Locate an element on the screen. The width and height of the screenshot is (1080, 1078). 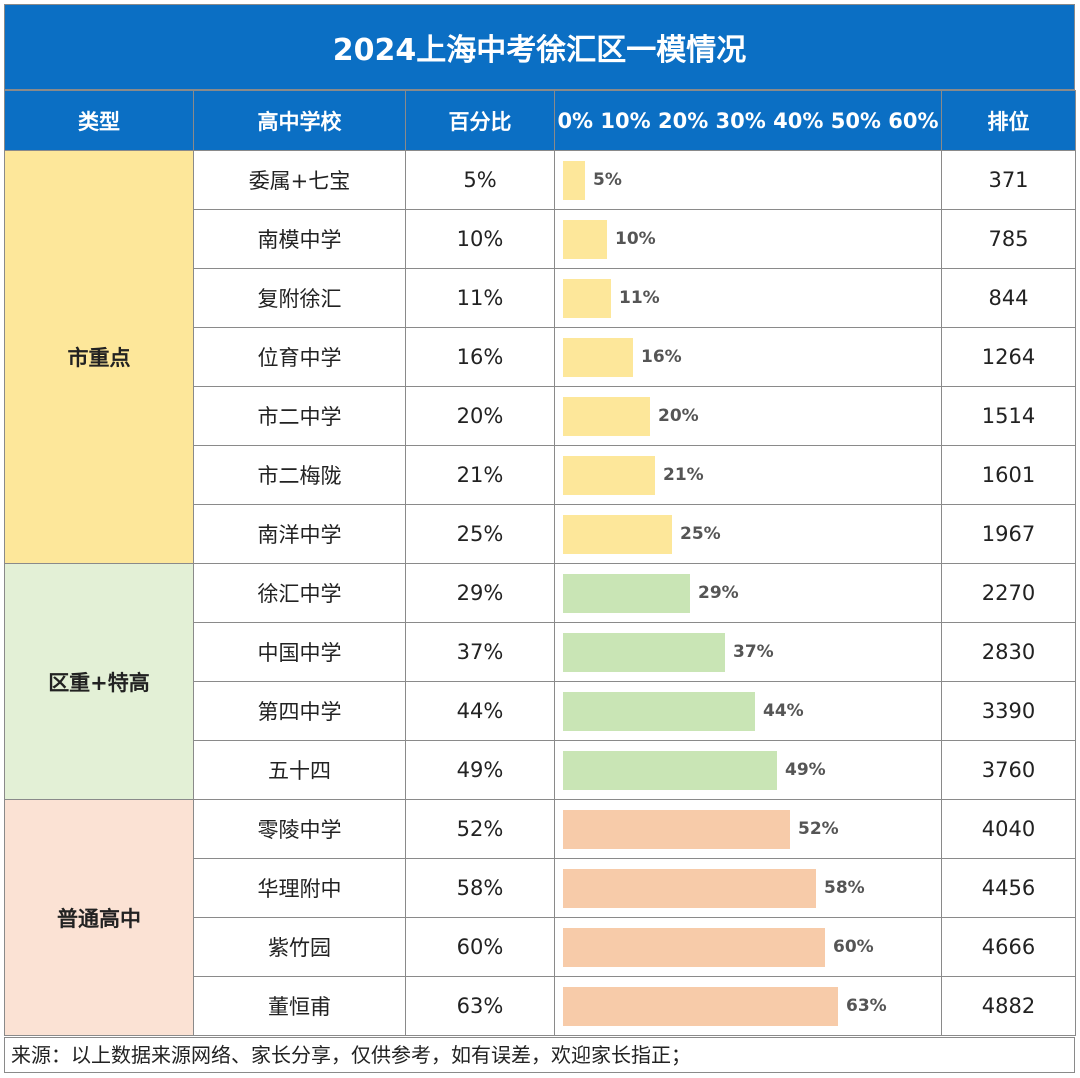
bar-data-label: 11% is located at coordinates (639, 298).